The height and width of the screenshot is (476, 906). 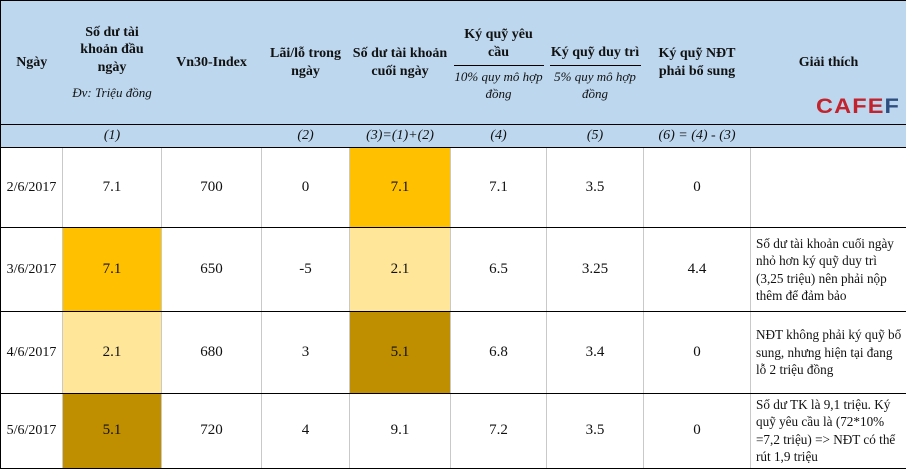 What do you see at coordinates (112, 136) in the screenshot?
I see `formula-cell: (1)` at bounding box center [112, 136].